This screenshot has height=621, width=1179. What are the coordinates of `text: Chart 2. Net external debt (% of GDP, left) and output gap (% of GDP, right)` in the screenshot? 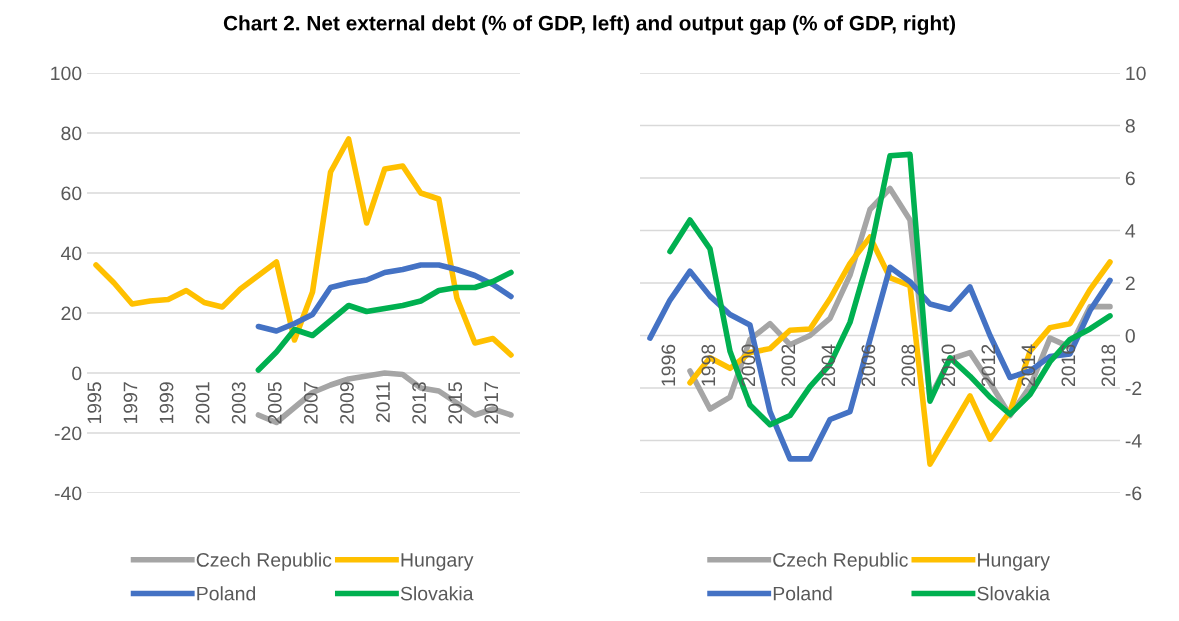 It's located at (589, 25).